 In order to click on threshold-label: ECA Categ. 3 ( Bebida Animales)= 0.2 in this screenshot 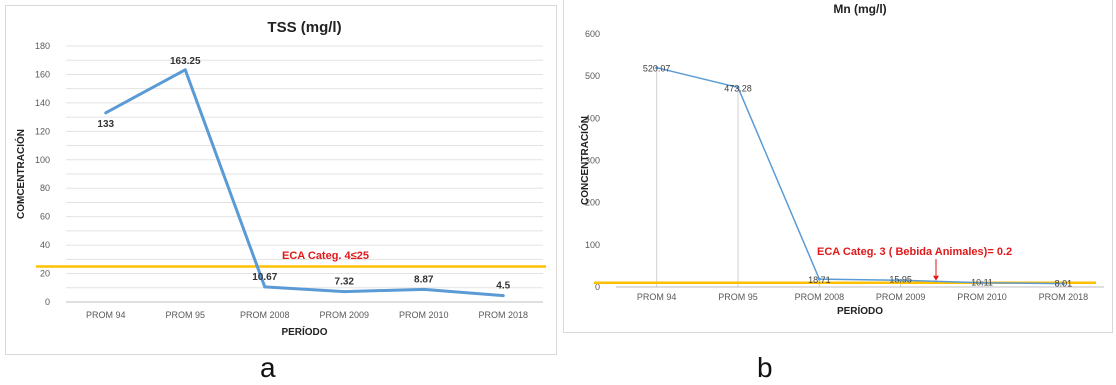, I will do `click(914, 252)`.